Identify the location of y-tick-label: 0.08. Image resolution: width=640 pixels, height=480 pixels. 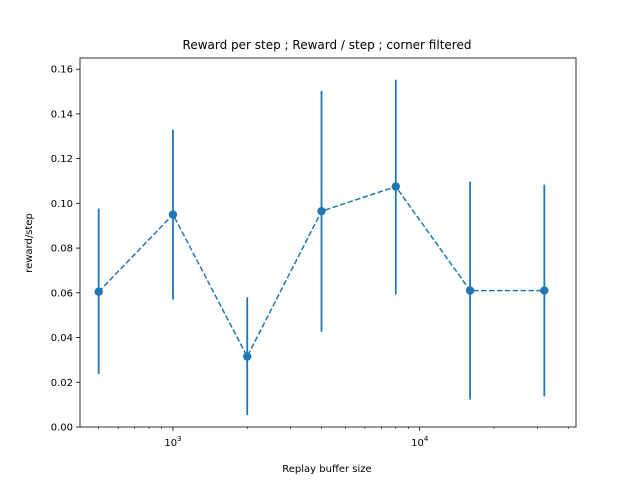
(62, 249).